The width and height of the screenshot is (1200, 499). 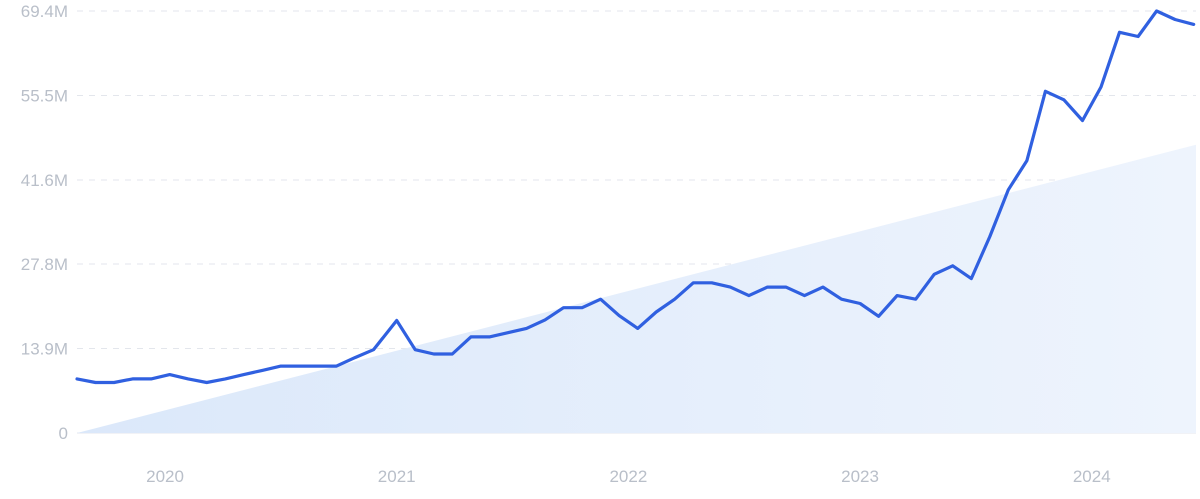 What do you see at coordinates (44, 96) in the screenshot?
I see `y-tick-label: 55.5M` at bounding box center [44, 96].